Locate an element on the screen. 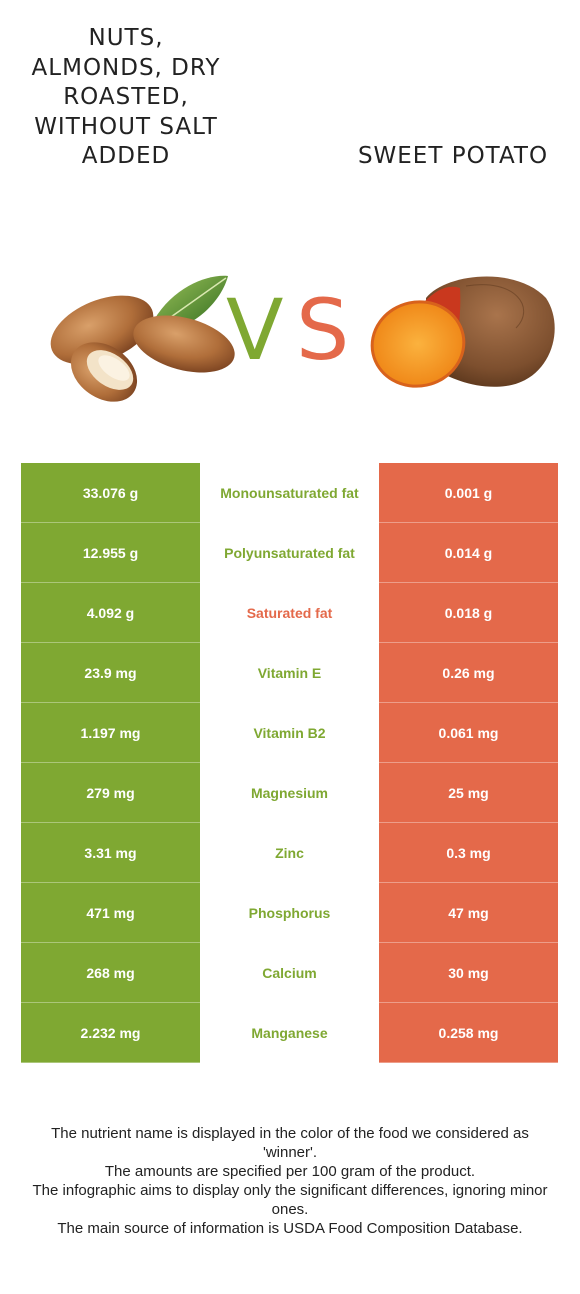 This screenshot has height=1294, width=580. nutrient-name: Saturated fat is located at coordinates (289, 613).